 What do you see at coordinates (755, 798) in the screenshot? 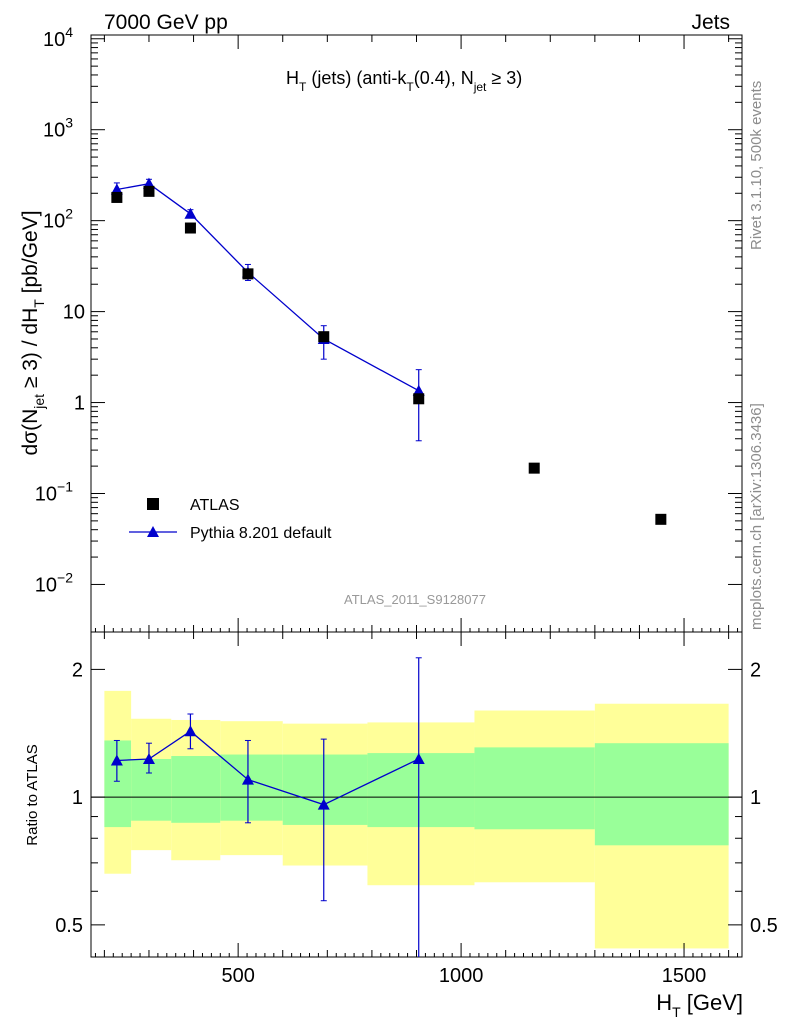
I see `ratio-y-tick-label-right: 1` at bounding box center [755, 798].